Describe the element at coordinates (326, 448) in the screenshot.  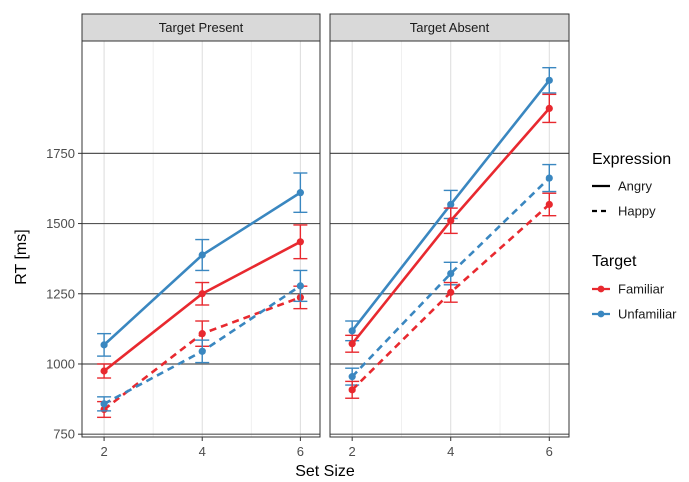
I see `x-axes: 2 4 6 2 4 6` at that location.